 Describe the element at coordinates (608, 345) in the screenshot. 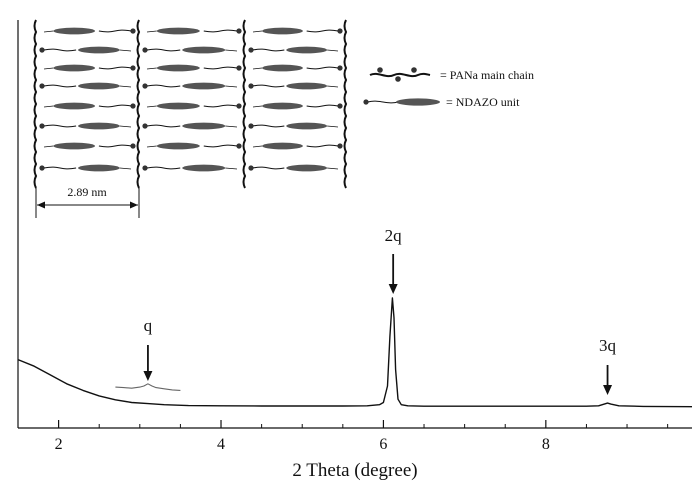

I see `peak-label: 3q` at that location.